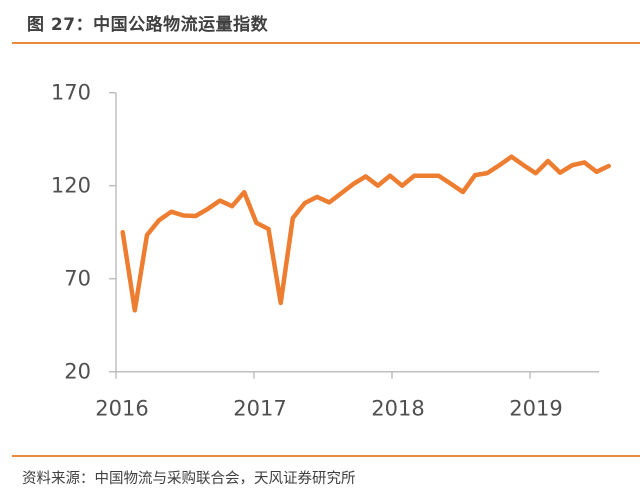 This screenshot has height=499, width=640. What do you see at coordinates (189, 479) in the screenshot?
I see `source-note: 资料来源：中国物流与采购联合会，天风证券研究所` at bounding box center [189, 479].